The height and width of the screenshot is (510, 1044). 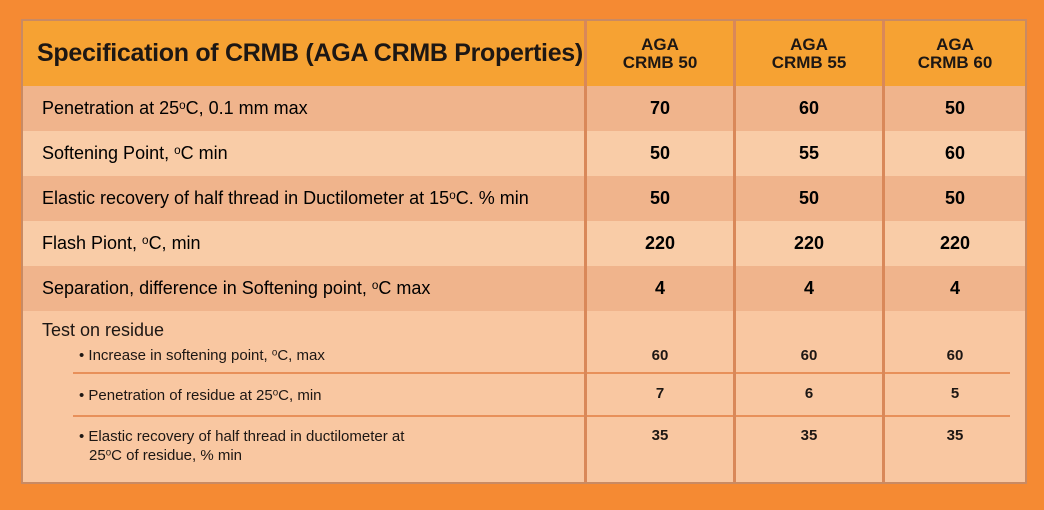 I want to click on table-row: Flash Piont, oC, min 220 220 220, so click(x=524, y=243).